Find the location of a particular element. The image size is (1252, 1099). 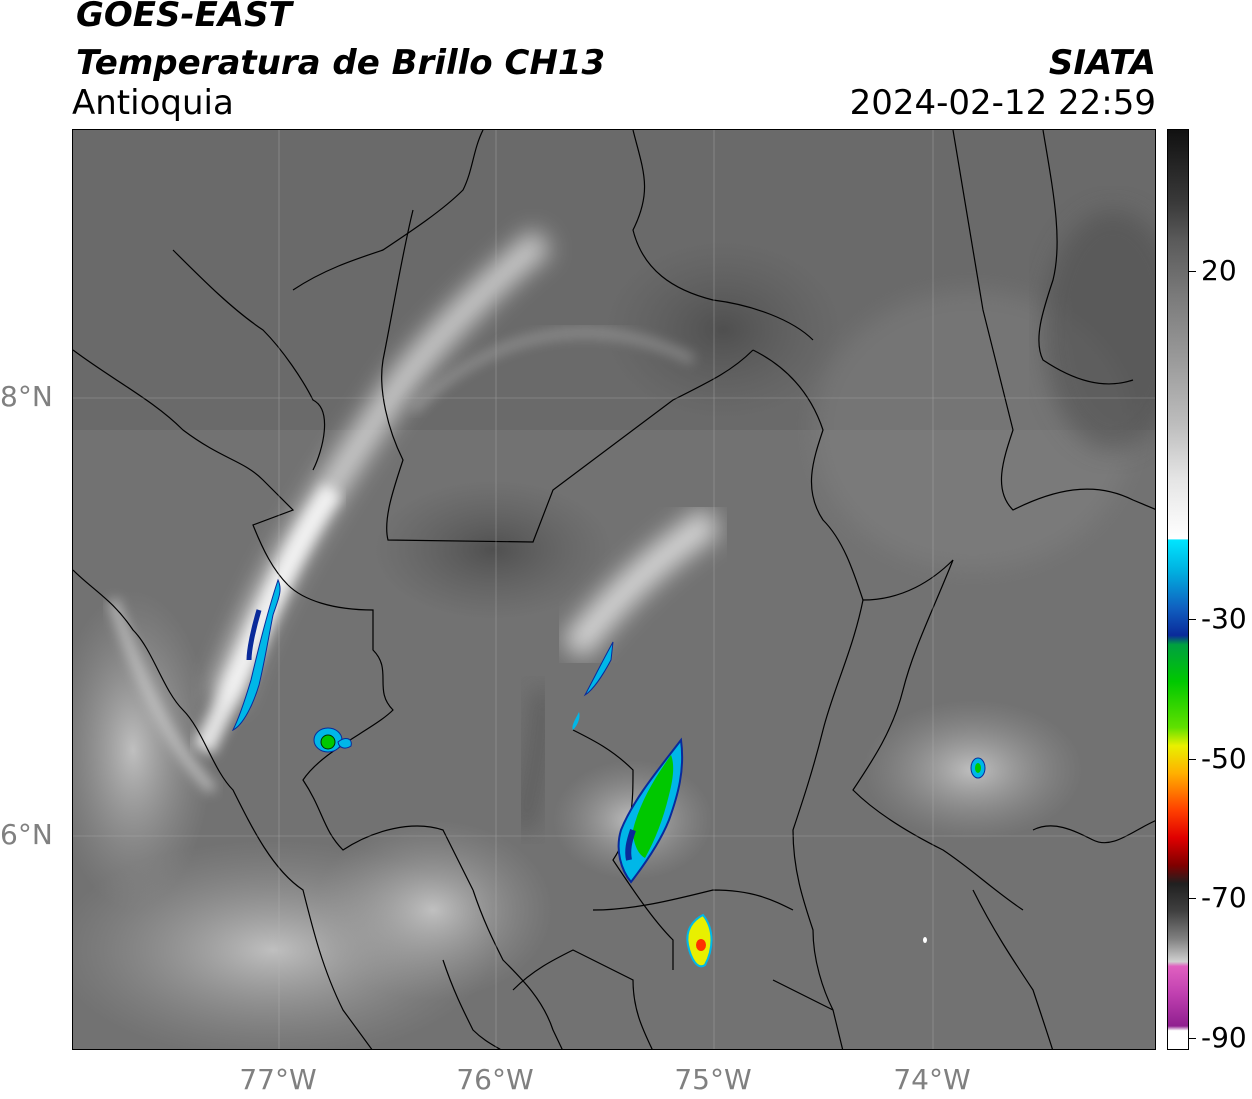

colorbar-label-20: 20 is located at coordinates (1219, 270).